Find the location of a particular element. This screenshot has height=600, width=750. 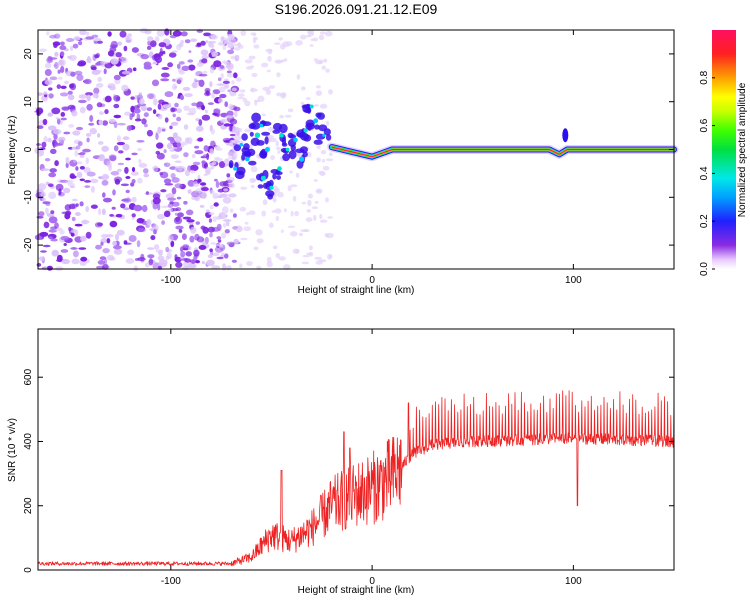

colorbar-tick-label: 0.2 is located at coordinates (704, 221).